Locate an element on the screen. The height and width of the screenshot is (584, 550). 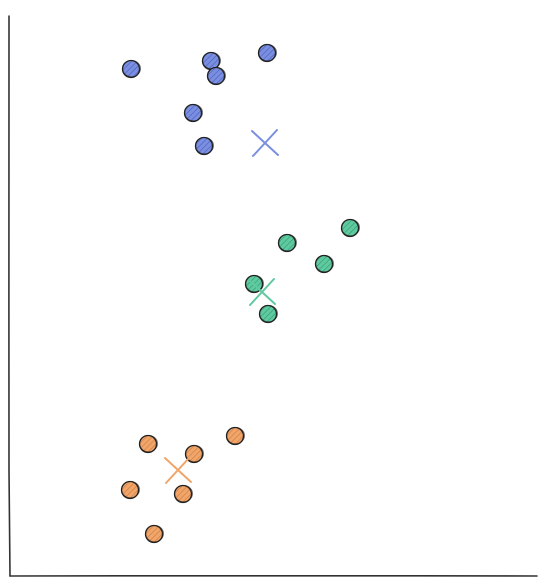
green-centroid-marker is located at coordinates (262, 292).